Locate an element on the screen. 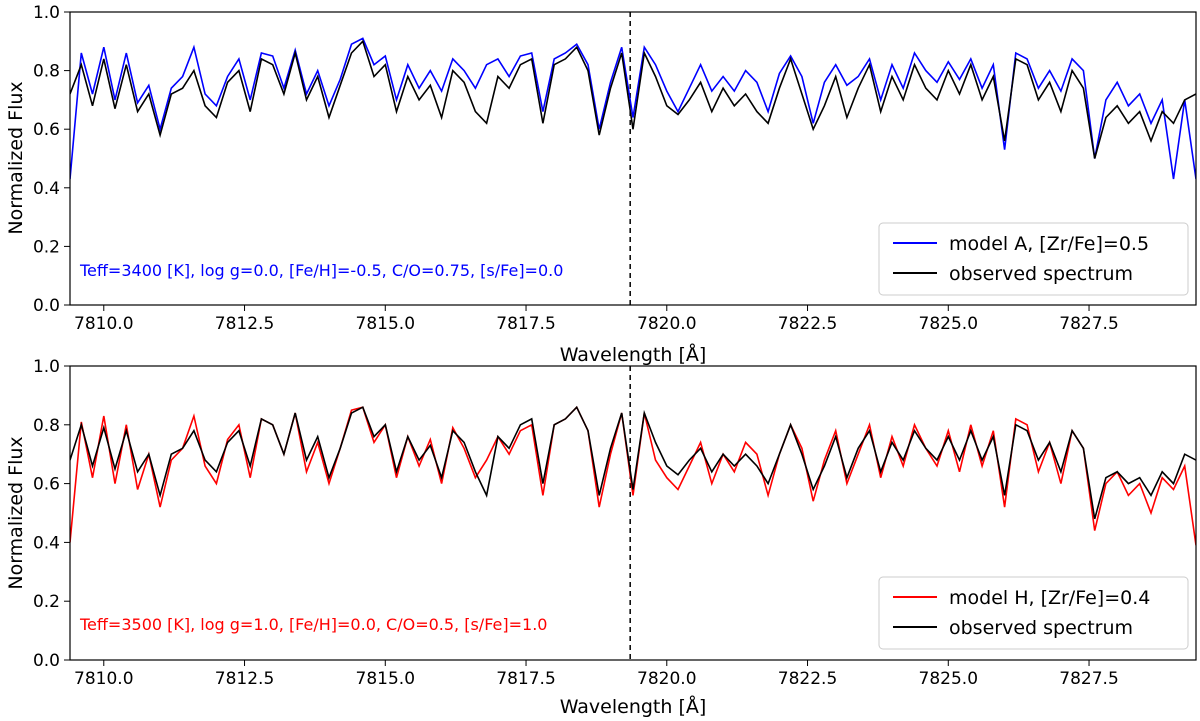 The height and width of the screenshot is (721, 1200). bottom-x-tick-label: 7815.0 is located at coordinates (385, 679).